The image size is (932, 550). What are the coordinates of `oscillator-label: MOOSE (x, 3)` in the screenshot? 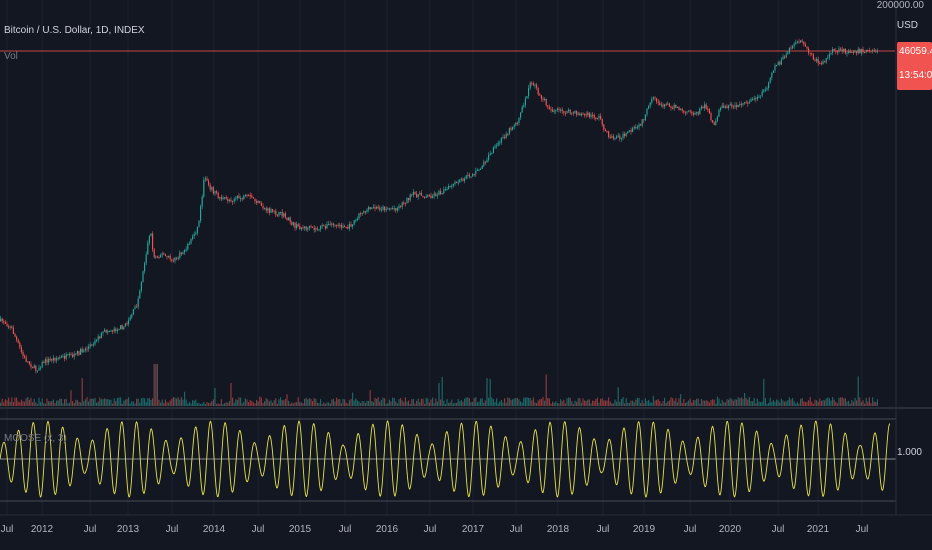 It's located at (35, 438).